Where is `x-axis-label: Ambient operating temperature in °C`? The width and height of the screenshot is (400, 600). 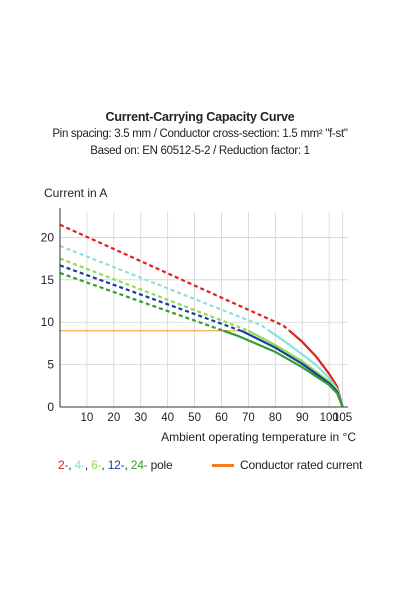 x-axis-label: Ambient operating temperature in °C is located at coordinates (258, 437).